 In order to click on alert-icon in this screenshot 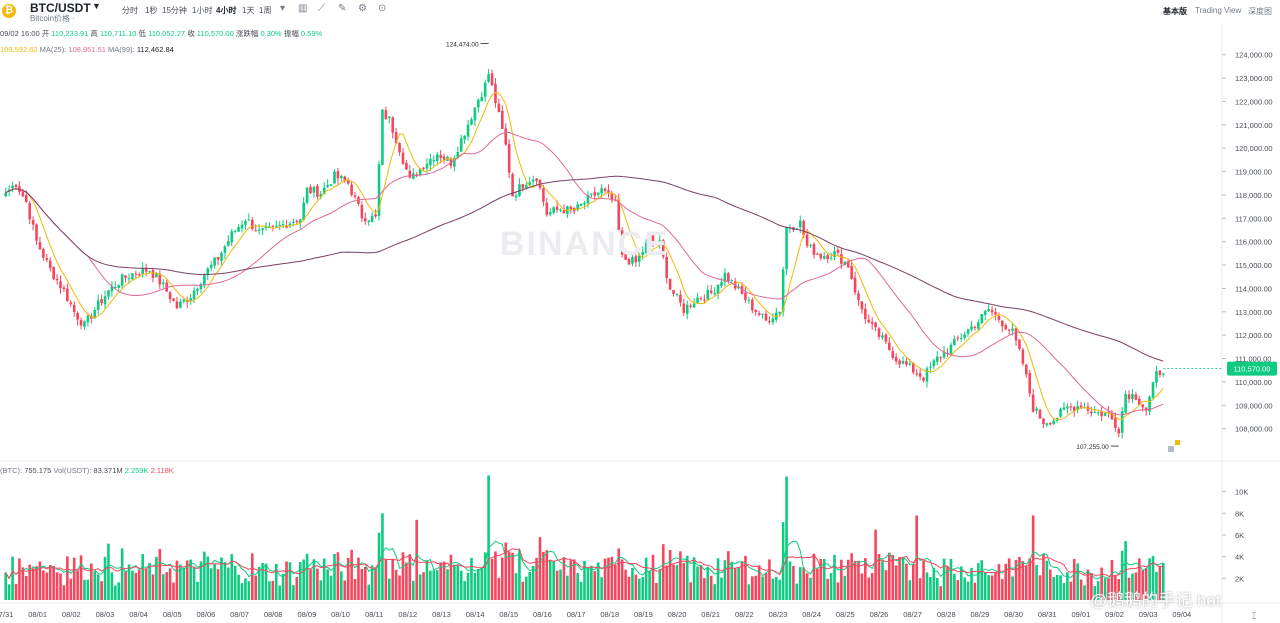, I will do `click(1177, 442)`.